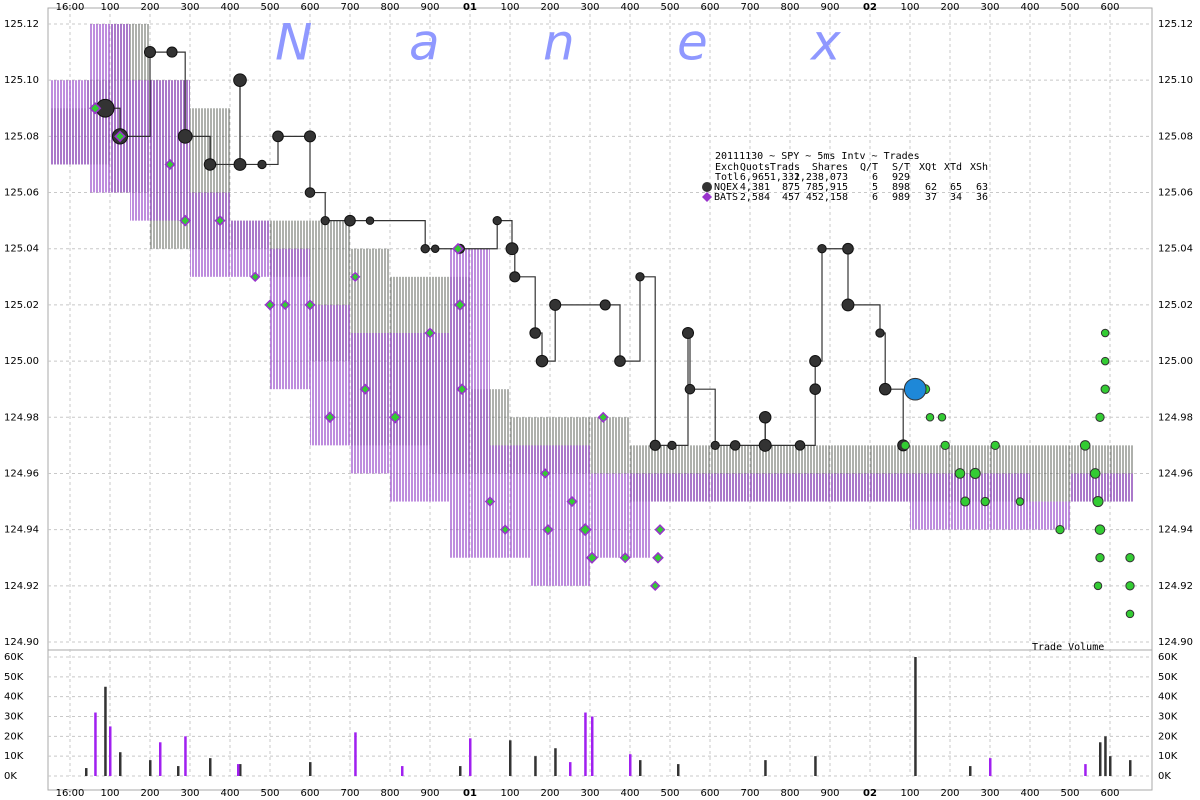 The image size is (1200, 800). What do you see at coordinates (901, 167) in the screenshot?
I see `legend-header: S/T` at bounding box center [901, 167].